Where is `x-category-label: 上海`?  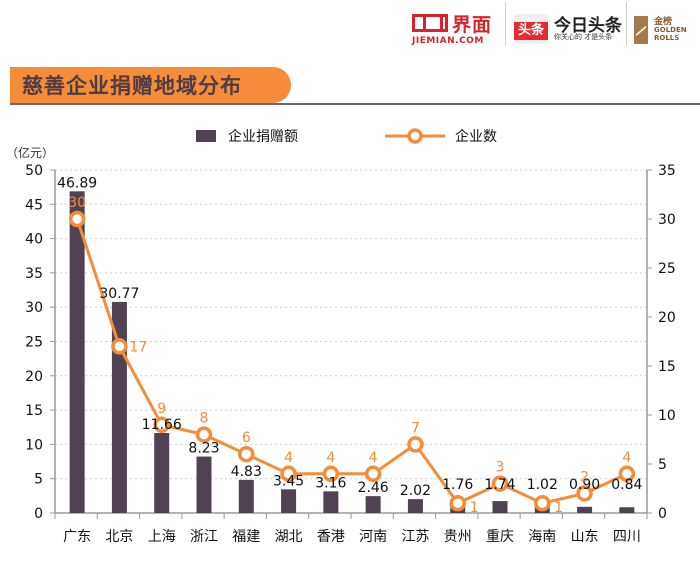
x-category-label: 上海 is located at coordinates (162, 537).